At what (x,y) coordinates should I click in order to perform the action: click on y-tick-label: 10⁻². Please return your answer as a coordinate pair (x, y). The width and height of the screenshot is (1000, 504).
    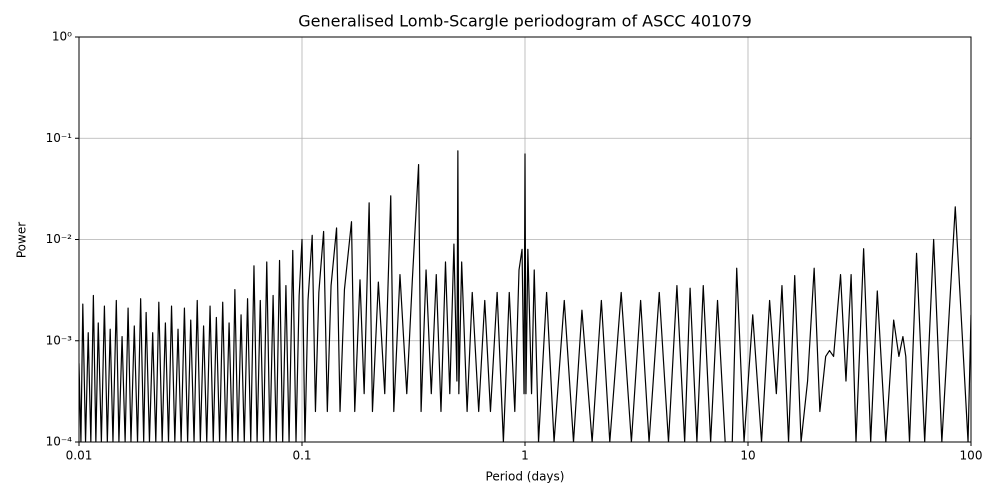
    Looking at the image, I should click on (59, 239).